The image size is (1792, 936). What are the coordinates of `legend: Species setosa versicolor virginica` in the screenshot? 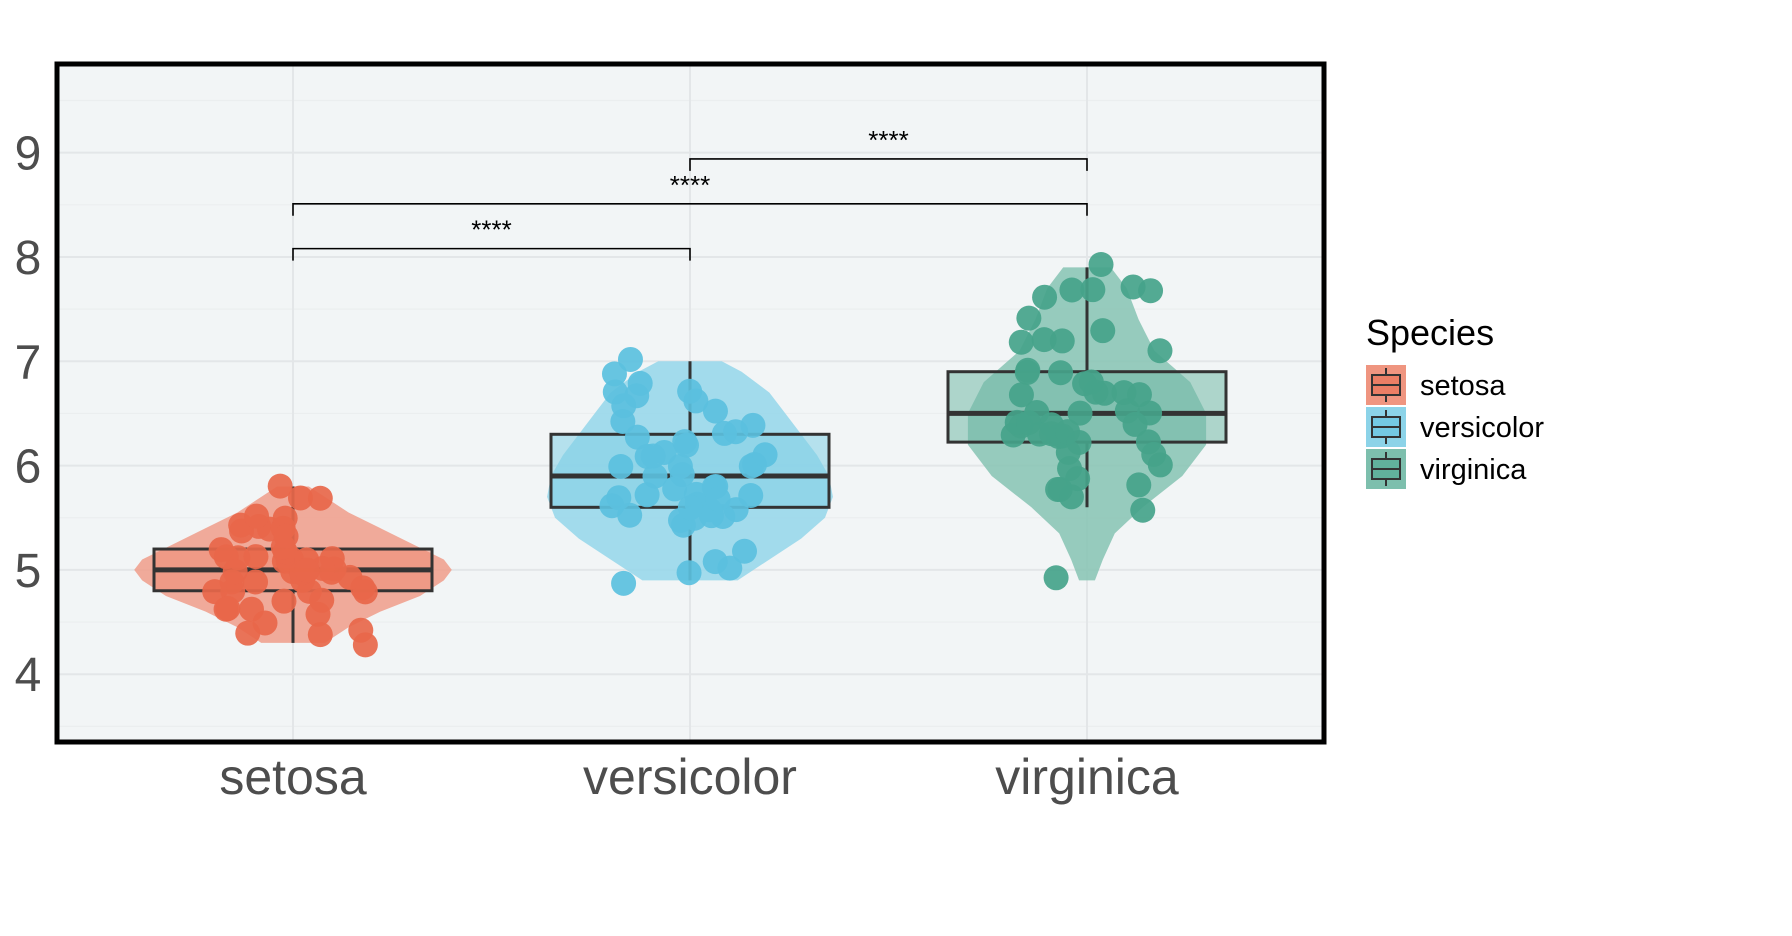 It's located at (1455, 400).